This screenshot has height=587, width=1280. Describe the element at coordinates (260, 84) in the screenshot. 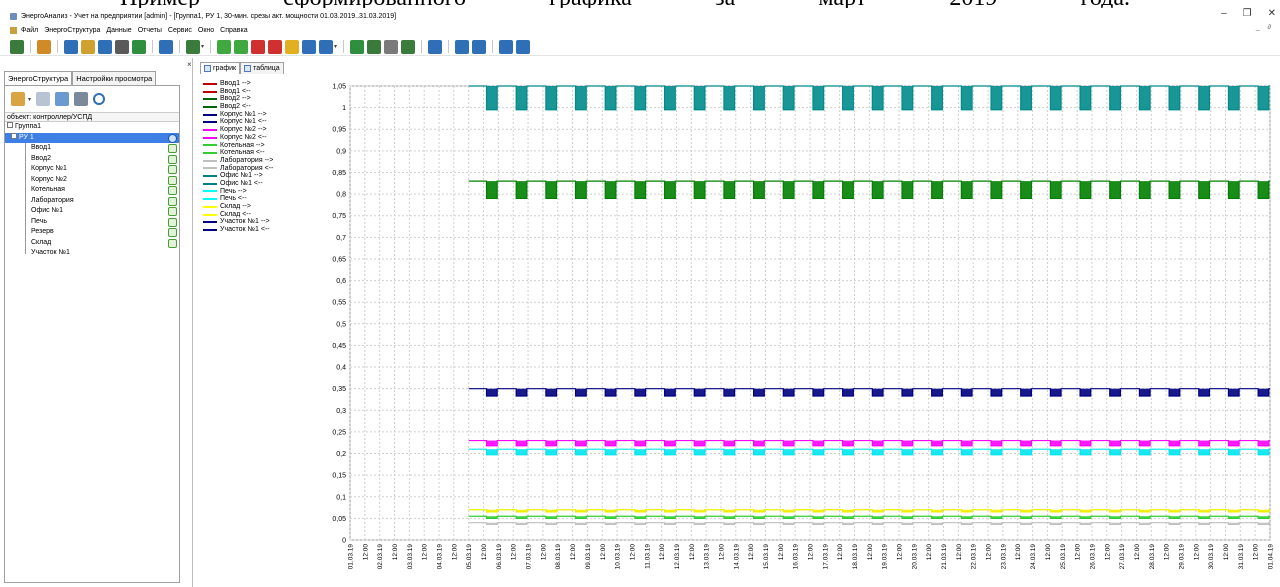

I see `legend-entry: Ввод1 -->` at that location.